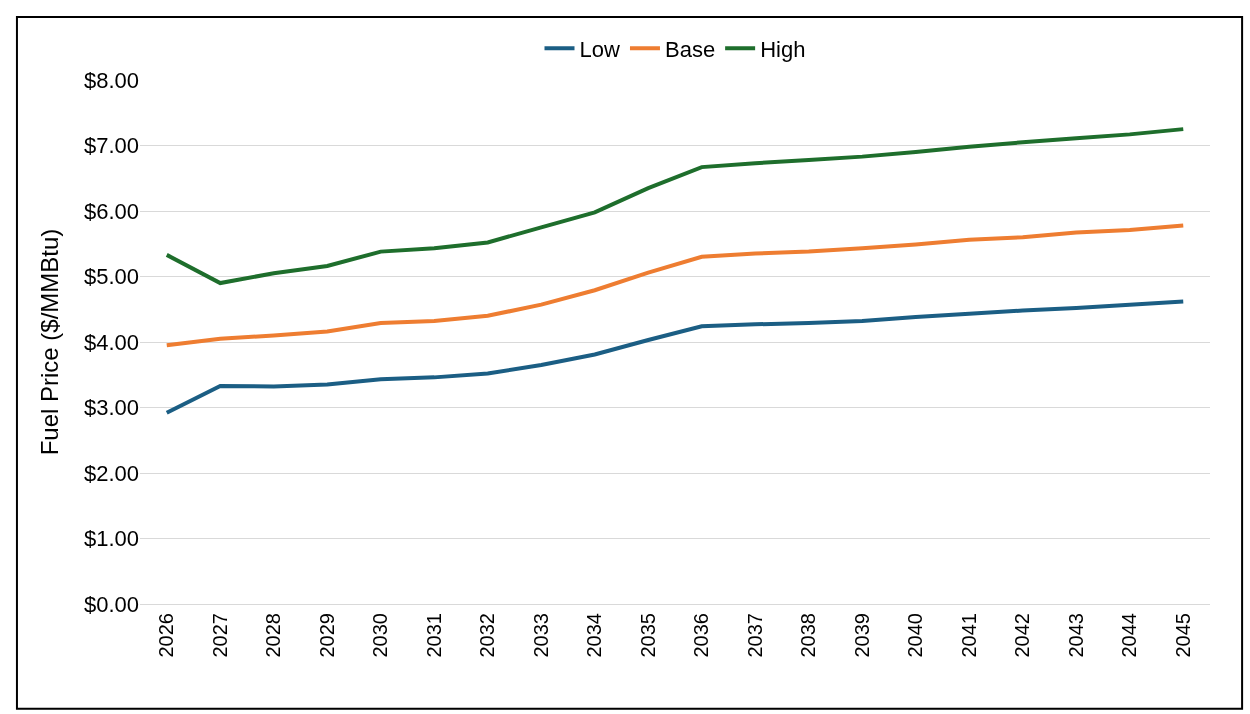 The image size is (1250, 714). Describe the element at coordinates (1075, 635) in the screenshot. I see `x-tick-label: 2043` at that location.